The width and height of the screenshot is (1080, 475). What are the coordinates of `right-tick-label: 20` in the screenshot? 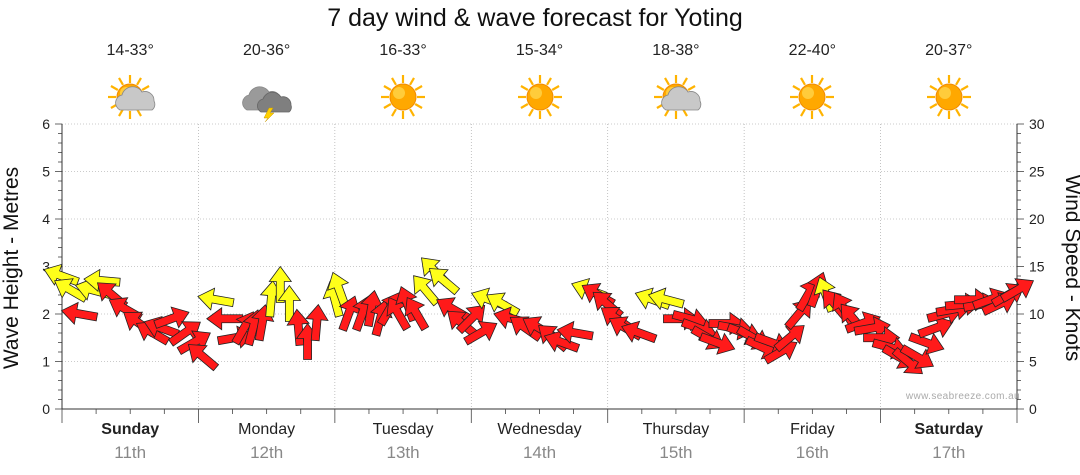 It's located at (1037, 219).